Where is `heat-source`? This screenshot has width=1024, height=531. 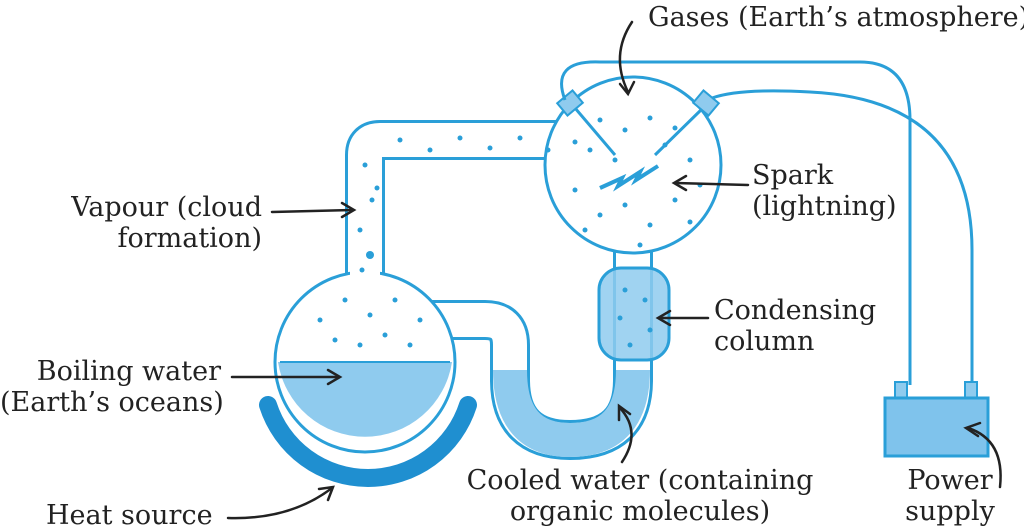 heat-source is located at coordinates (368, 441).